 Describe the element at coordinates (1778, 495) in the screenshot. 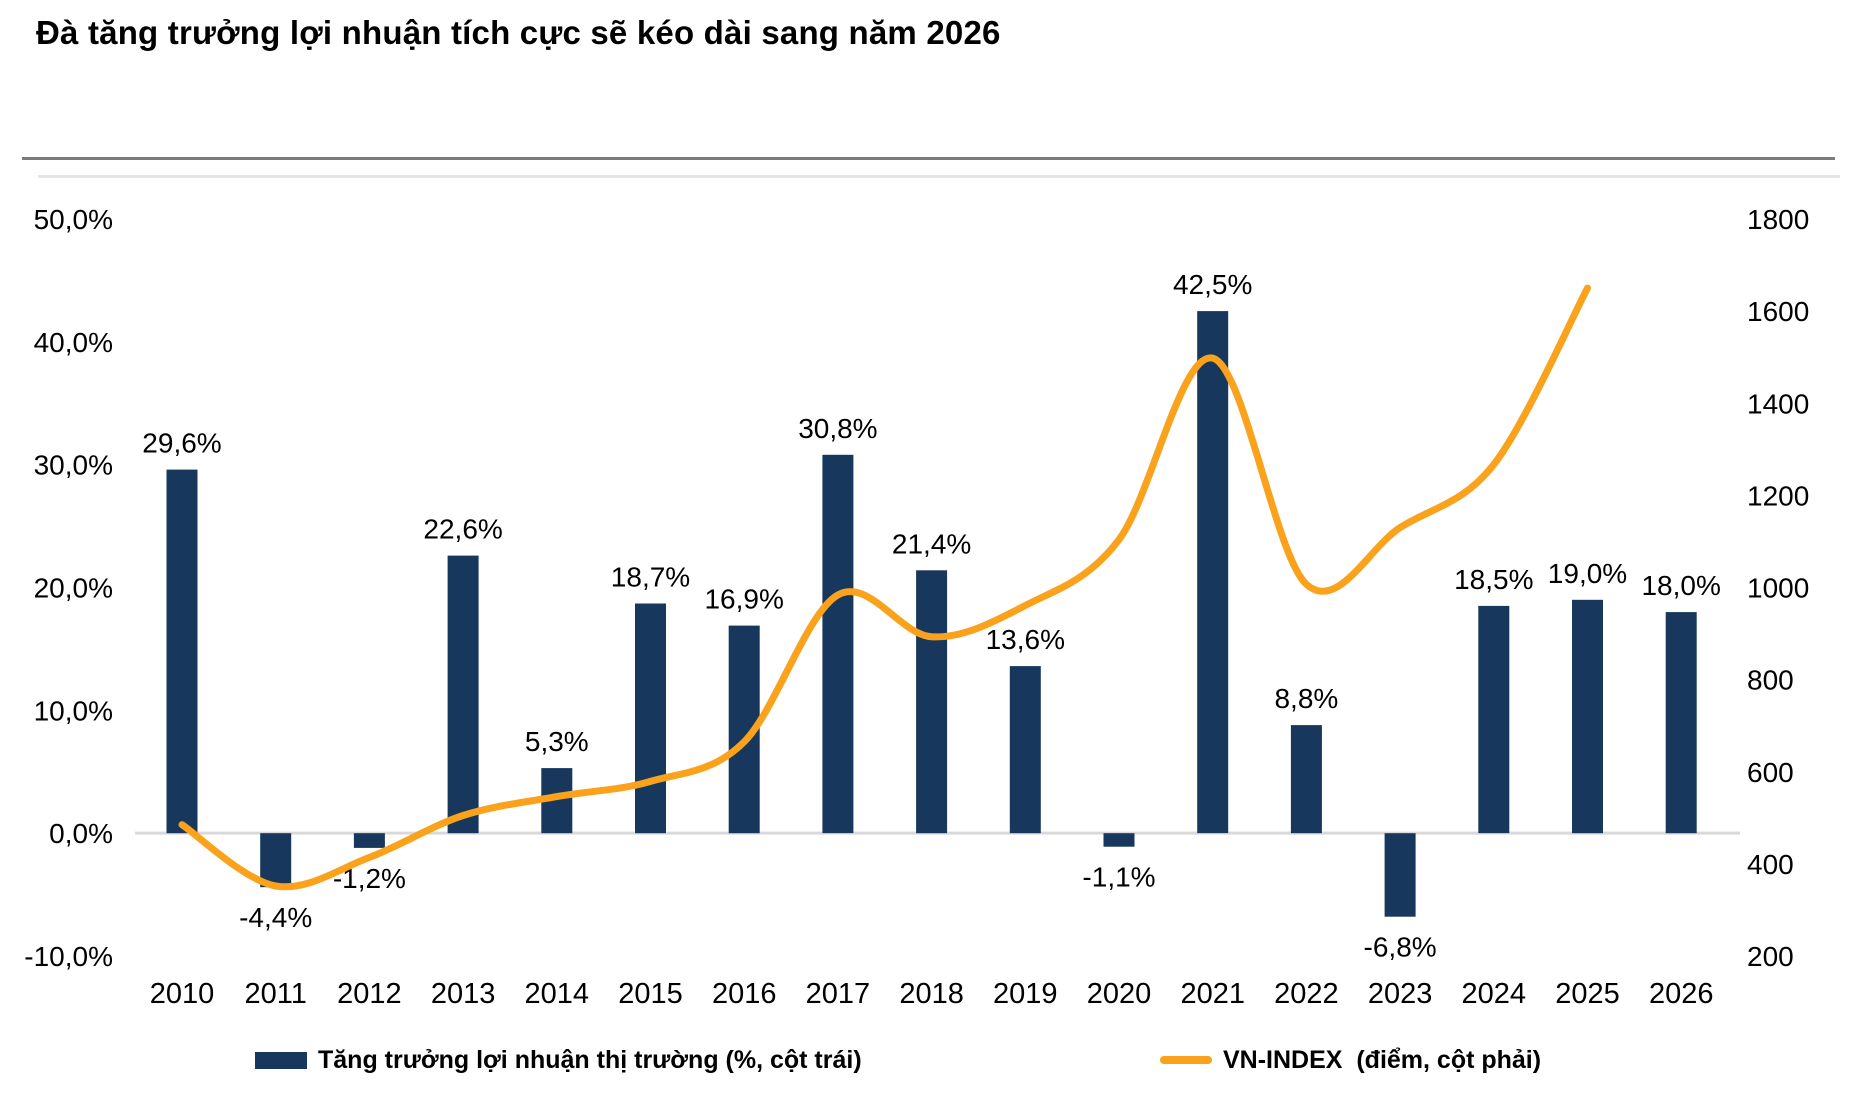

I see `right-axis-tick-3: 1200` at that location.